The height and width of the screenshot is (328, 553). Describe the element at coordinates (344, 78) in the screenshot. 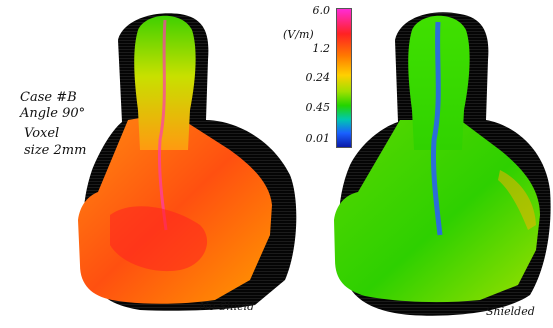

I see `colorbar-gradient` at that location.